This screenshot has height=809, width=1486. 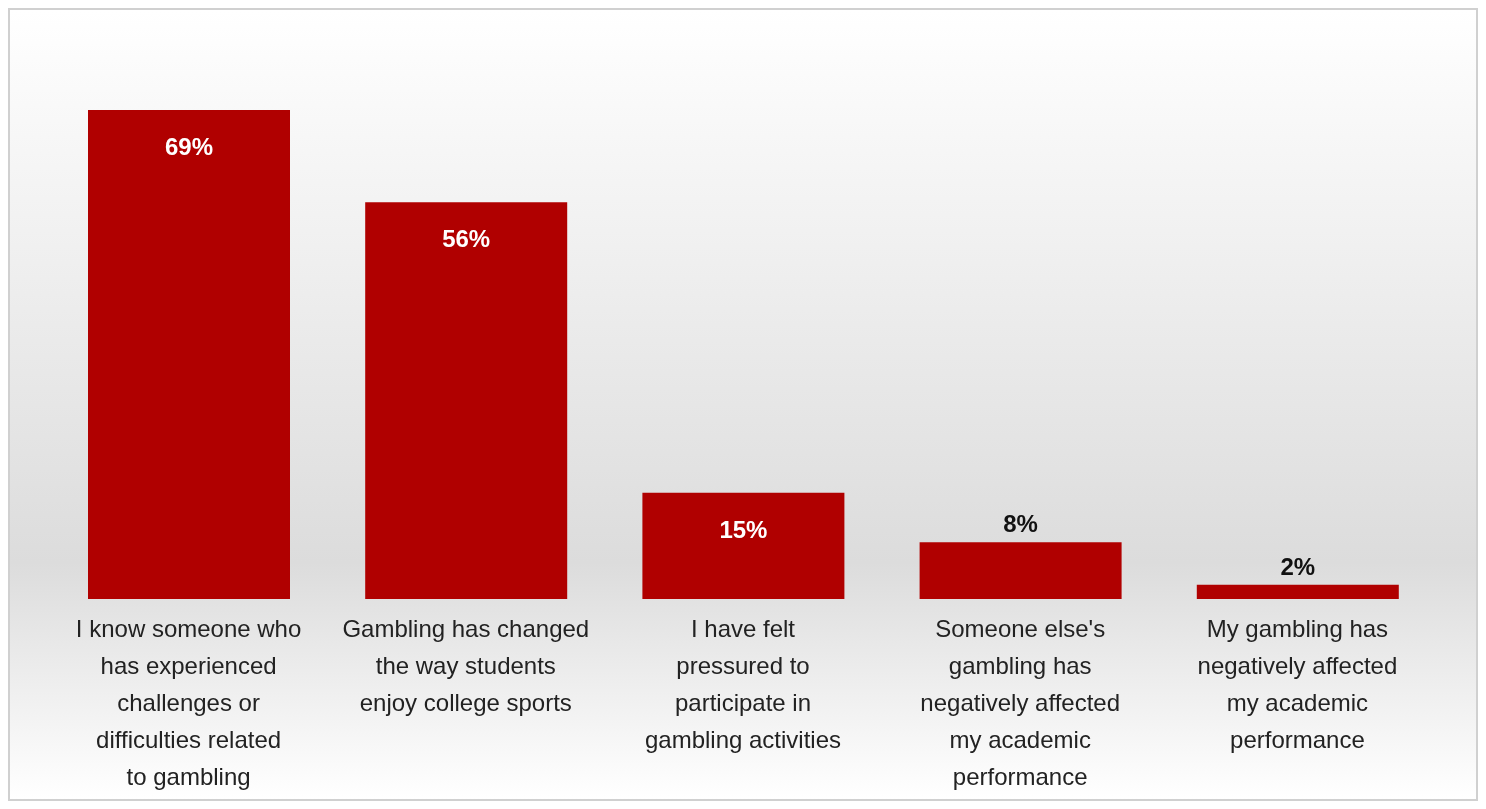 What do you see at coordinates (189, 146) in the screenshot?
I see `data-label: 69%` at bounding box center [189, 146].